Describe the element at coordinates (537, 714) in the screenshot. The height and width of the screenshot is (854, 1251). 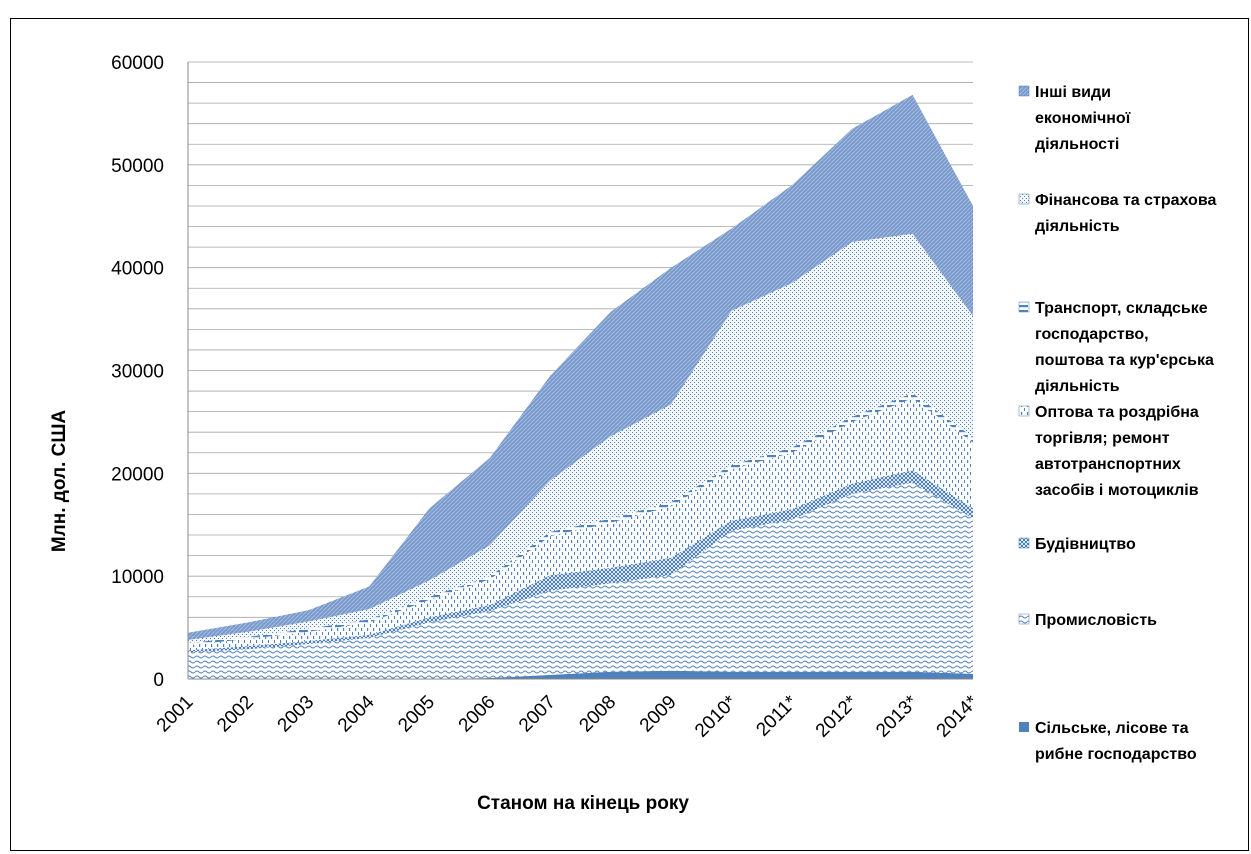
I see `x-tick-label: 2007` at that location.